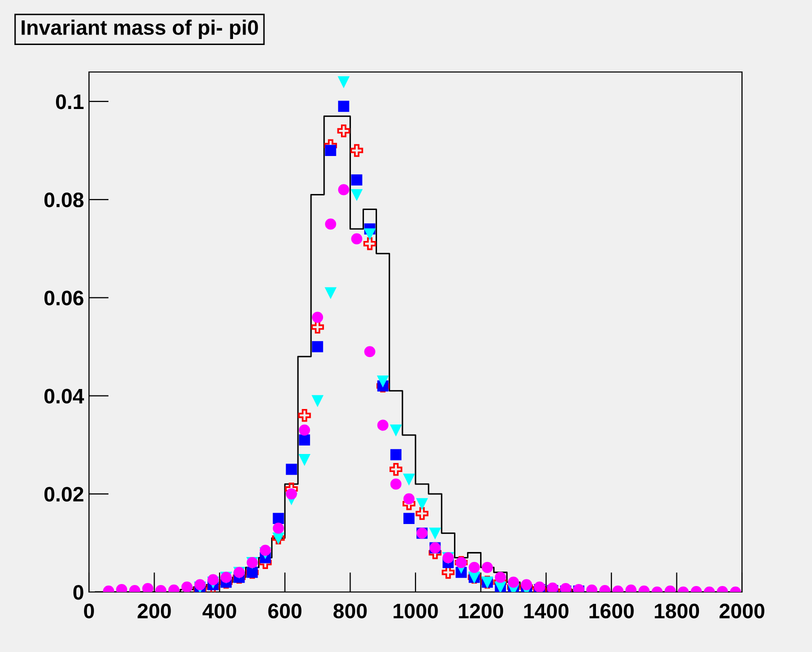  I want to click on x-tick-label: 600, so click(285, 611).